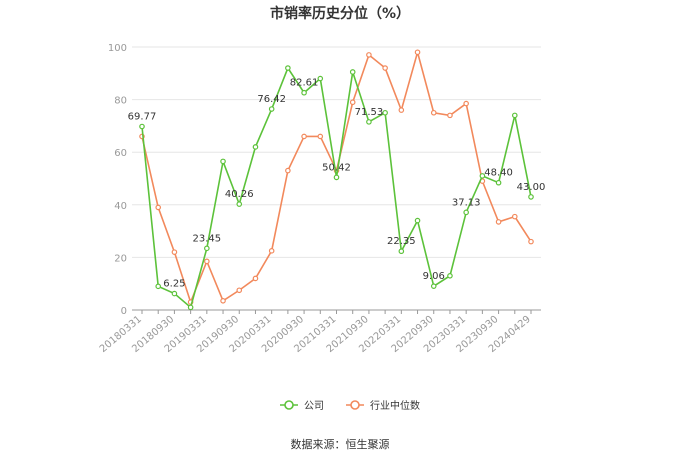  I want to click on y-tick-label: 20, so click(120, 258).